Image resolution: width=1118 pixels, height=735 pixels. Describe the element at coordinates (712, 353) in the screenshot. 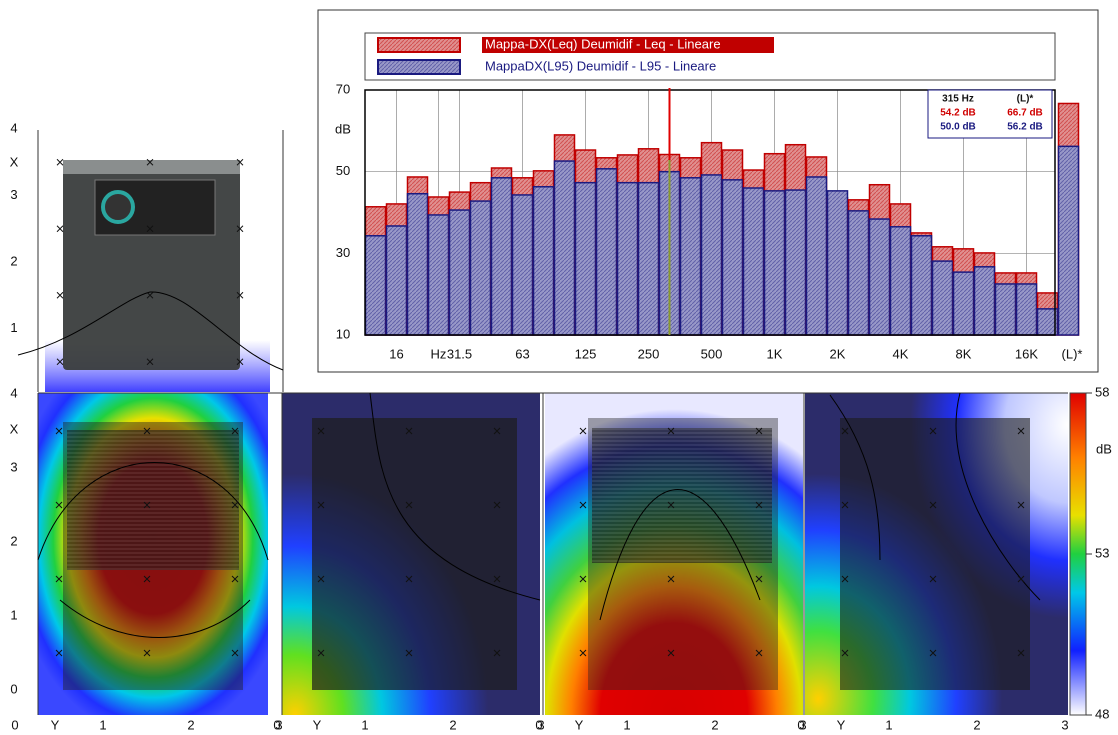

I see `x-tick-label: 500` at that location.